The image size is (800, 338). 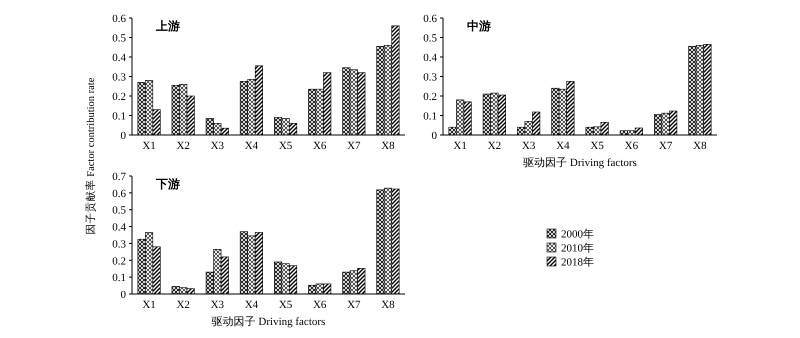 What do you see at coordinates (479, 26) in the screenshot?
I see `chart-title: 中游` at bounding box center [479, 26].